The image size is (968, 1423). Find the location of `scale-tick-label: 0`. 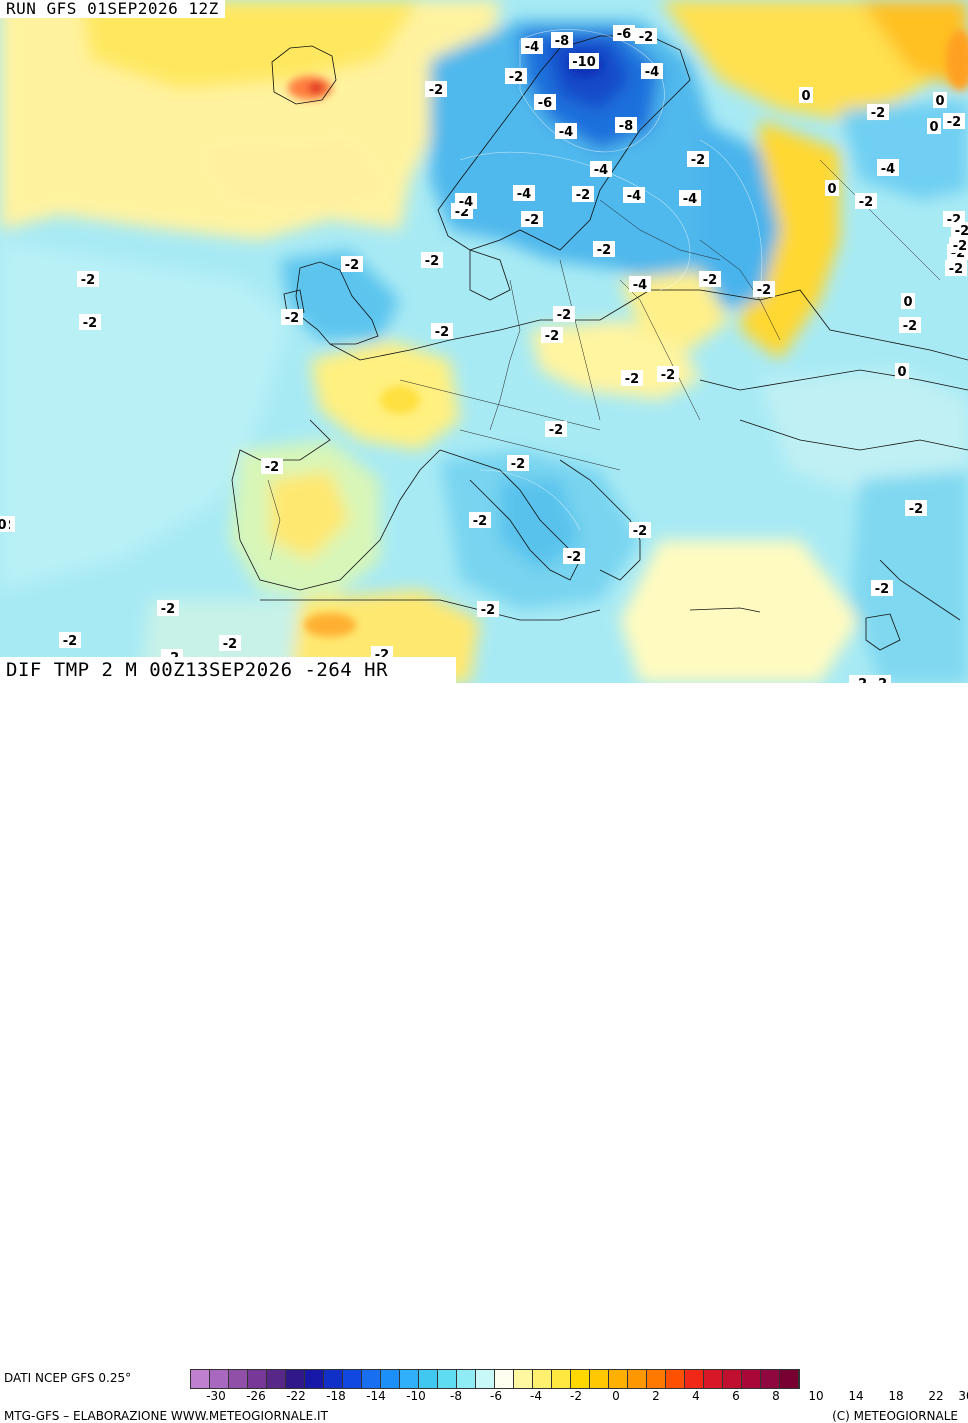

scale-tick-label: 0 is located at coordinates (616, 1396).